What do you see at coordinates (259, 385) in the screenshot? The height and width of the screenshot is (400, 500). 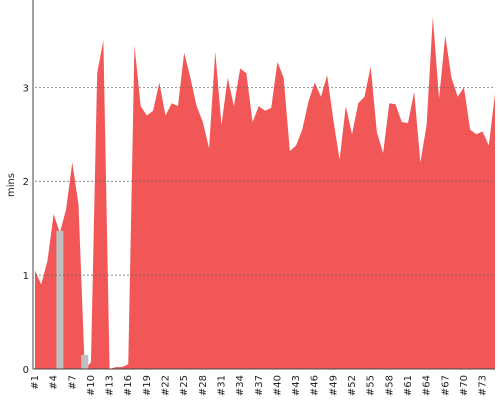 I see `x-tick-label: #37` at bounding box center [259, 385].